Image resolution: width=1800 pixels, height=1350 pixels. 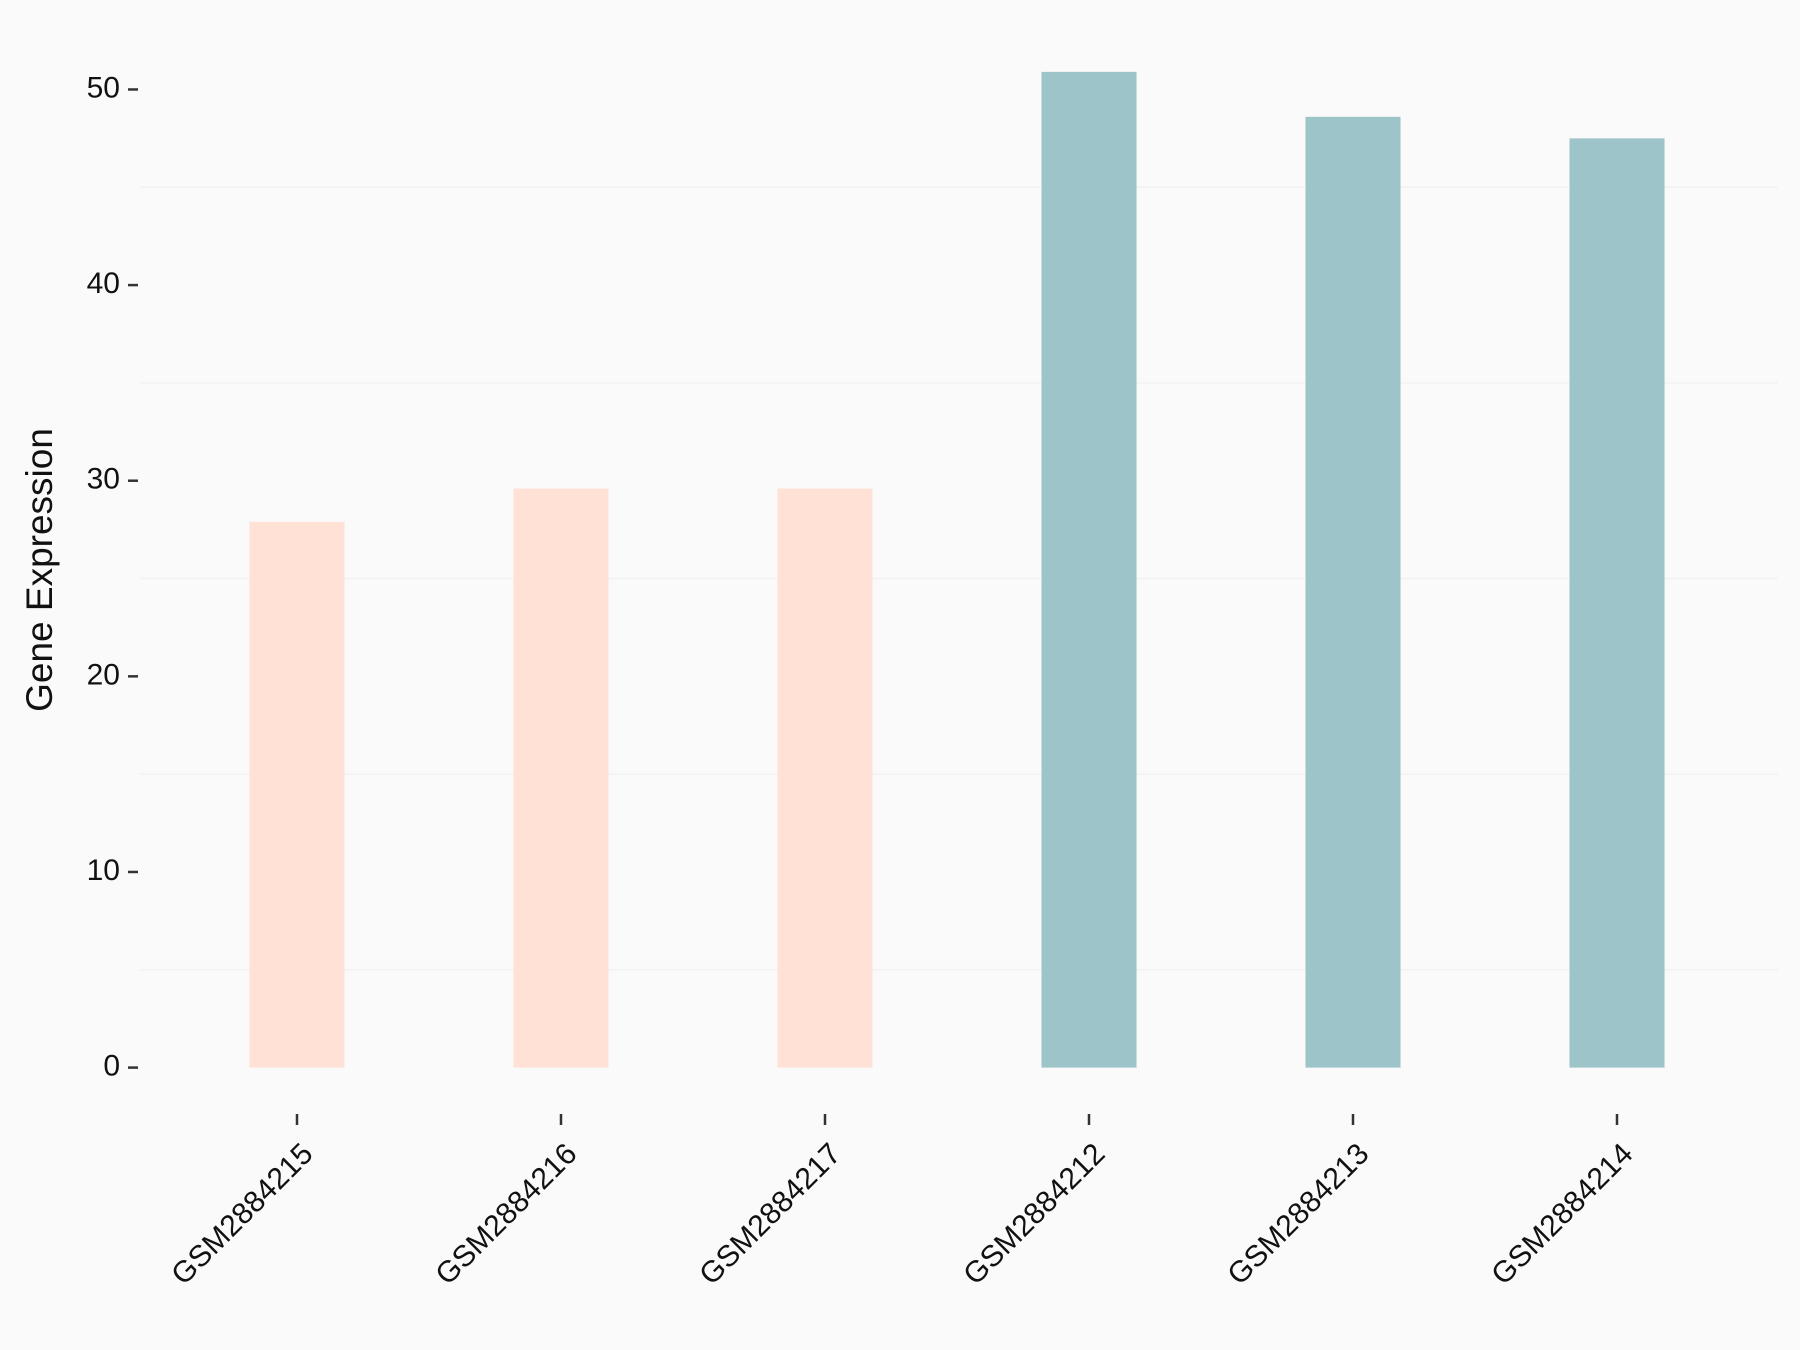 I want to click on y-tick-label: 0, so click(x=111, y=1066).